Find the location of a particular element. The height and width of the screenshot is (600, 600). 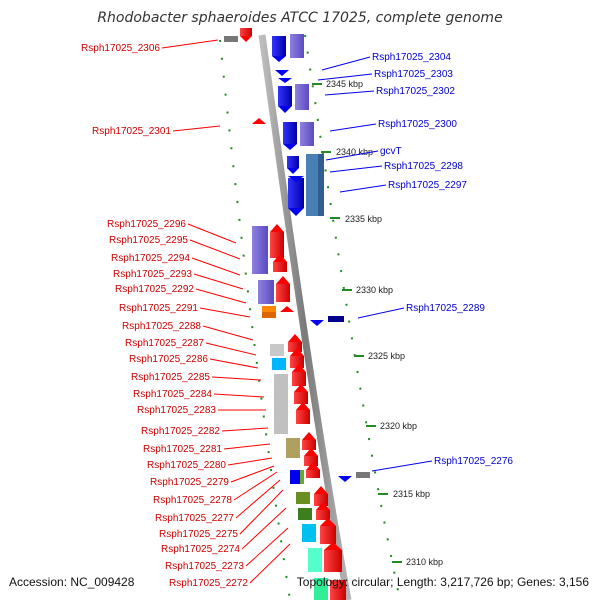

gene-feature-red-top is located at coordinates (246, 32).